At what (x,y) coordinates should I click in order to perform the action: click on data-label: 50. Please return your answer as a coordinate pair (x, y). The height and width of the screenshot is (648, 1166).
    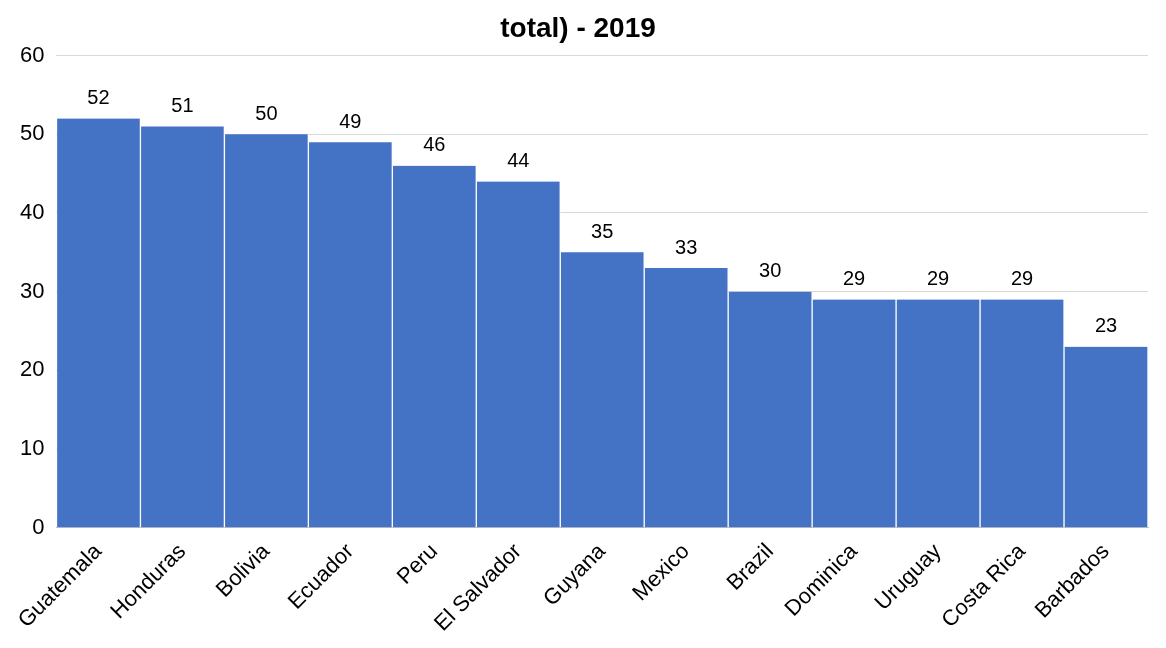
    Looking at the image, I should click on (266, 112).